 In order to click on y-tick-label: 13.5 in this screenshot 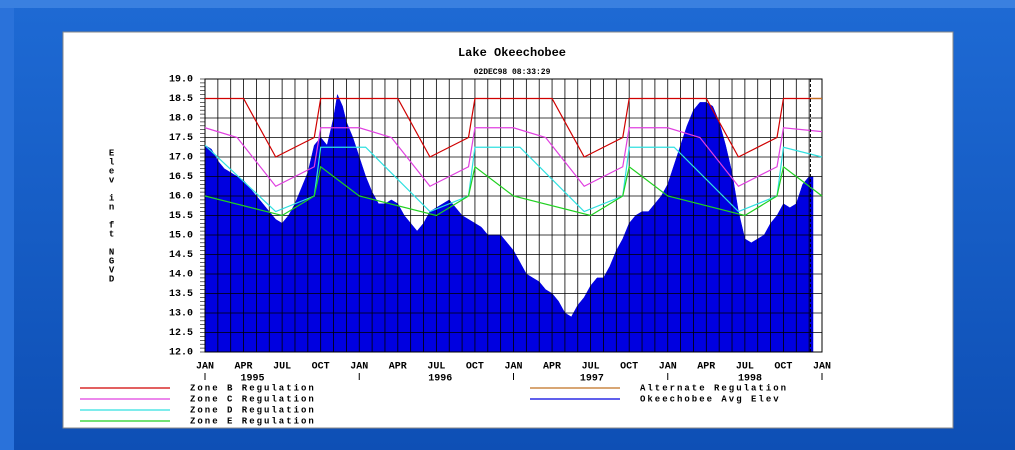, I will do `click(181, 294)`.